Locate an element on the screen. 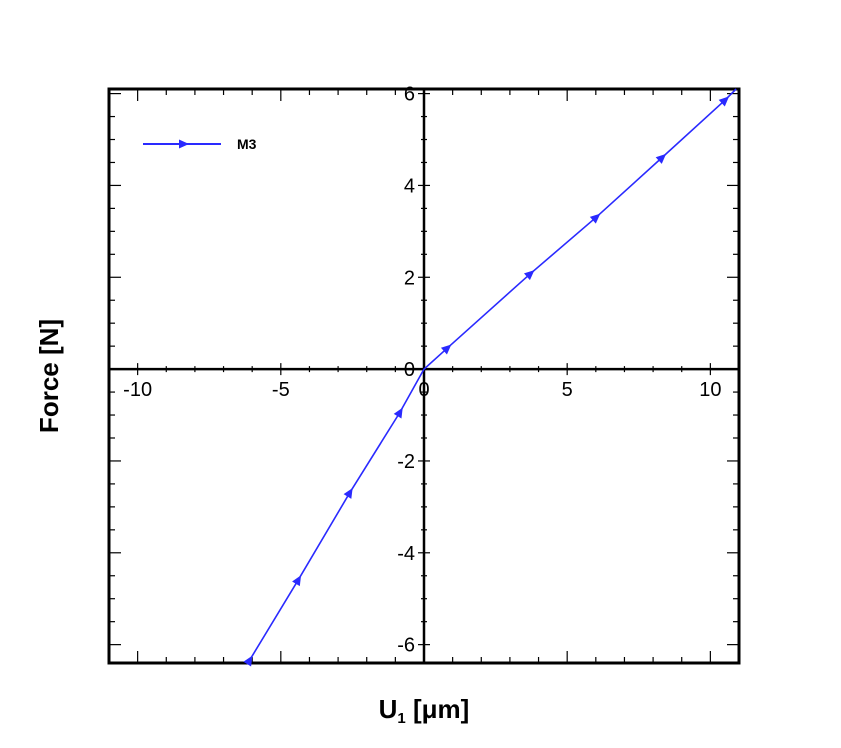  x-axis-title-unit: [μm] is located at coordinates (438, 709).